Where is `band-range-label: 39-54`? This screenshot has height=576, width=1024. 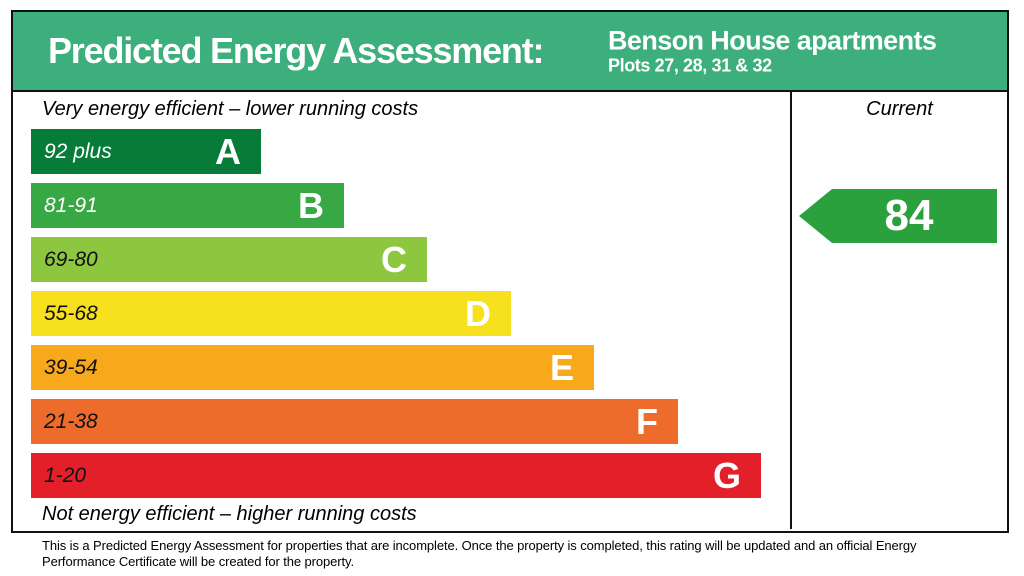
band-range-label: 39-54 is located at coordinates (71, 367).